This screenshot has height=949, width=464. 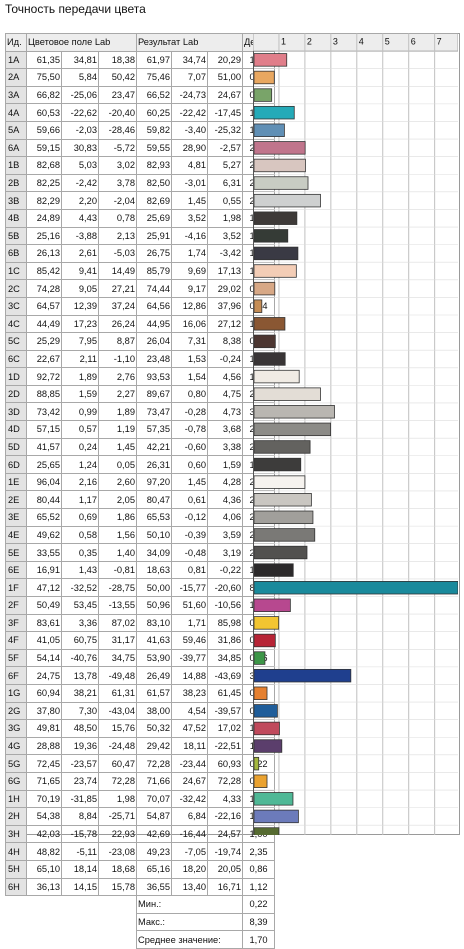 I want to click on result-b: 4,06, so click(x=225, y=517).